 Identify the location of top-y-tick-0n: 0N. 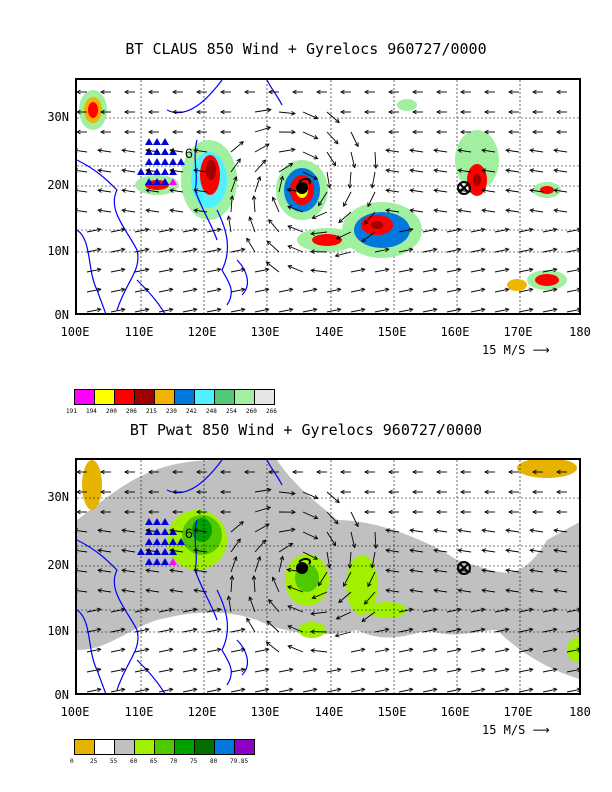
(61, 315).